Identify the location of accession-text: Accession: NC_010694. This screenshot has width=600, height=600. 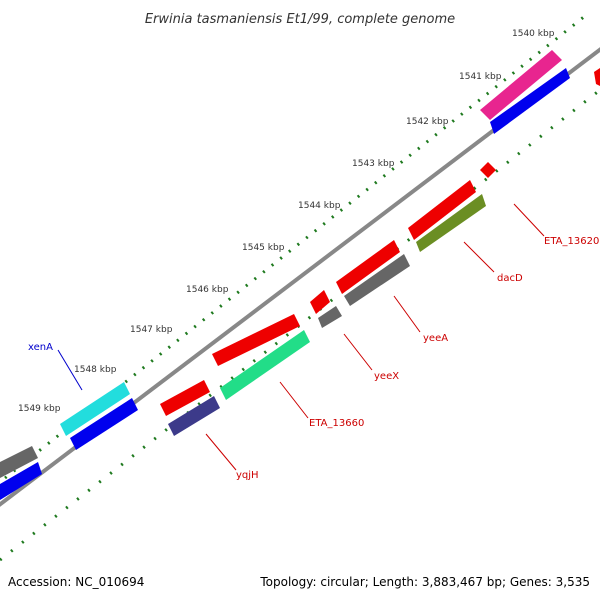
(76, 582).